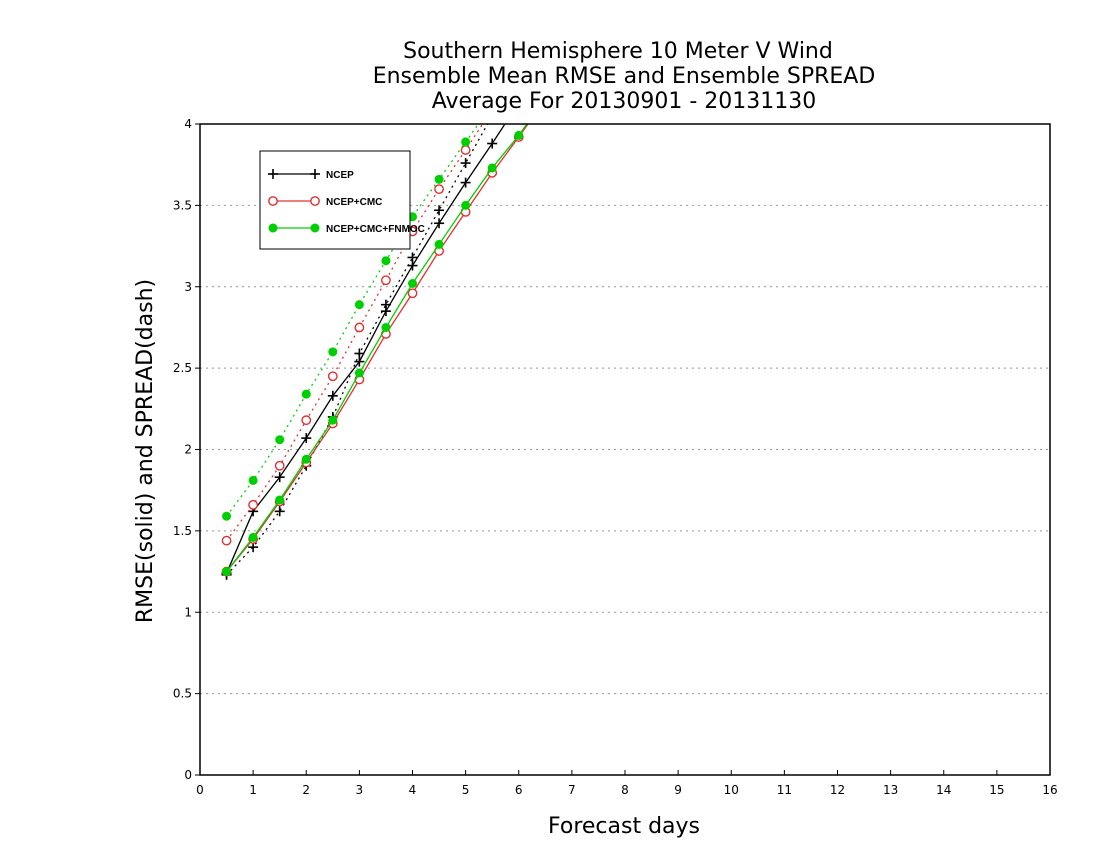 This screenshot has width=1100, height=850. What do you see at coordinates (182, 205) in the screenshot?
I see `y-tick-label-7: 3.5` at bounding box center [182, 205].